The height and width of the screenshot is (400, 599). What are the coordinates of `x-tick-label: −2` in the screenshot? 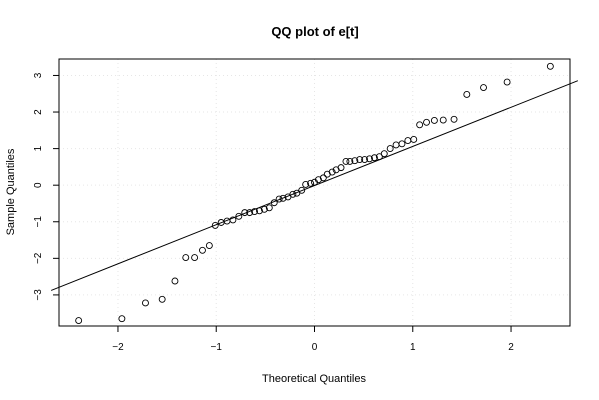 It's located at (118, 347).